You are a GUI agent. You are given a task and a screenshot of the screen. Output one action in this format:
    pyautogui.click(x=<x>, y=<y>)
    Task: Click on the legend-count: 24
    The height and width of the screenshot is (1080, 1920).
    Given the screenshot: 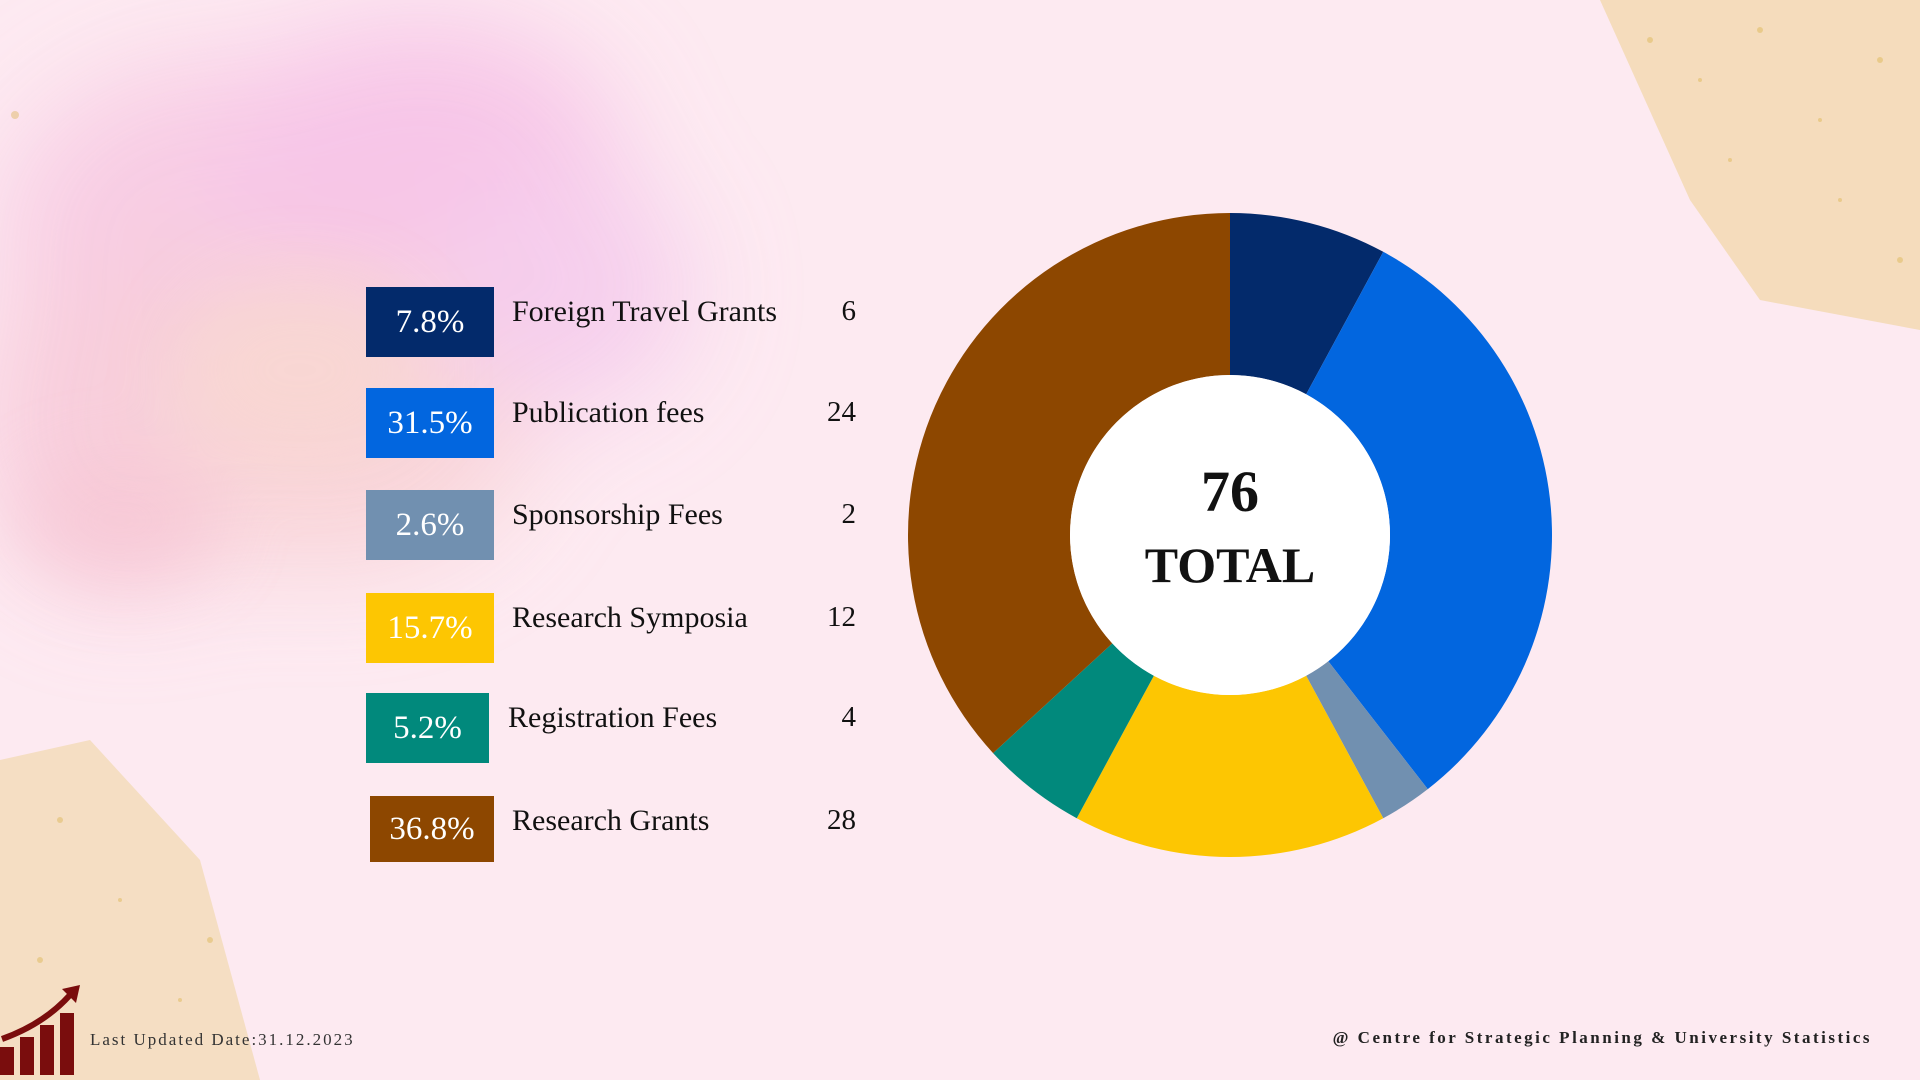 What is the action you would take?
    pyautogui.click(x=841, y=412)
    